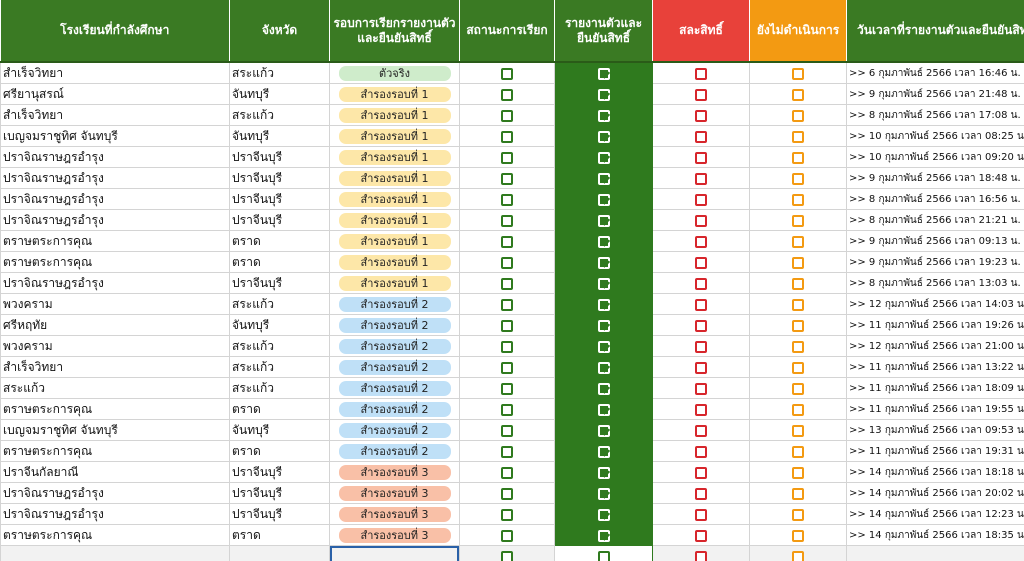 The width and height of the screenshot is (1024, 561). What do you see at coordinates (394, 493) in the screenshot?
I see `round-cell: สำรองรอบที่ 3` at bounding box center [394, 493].